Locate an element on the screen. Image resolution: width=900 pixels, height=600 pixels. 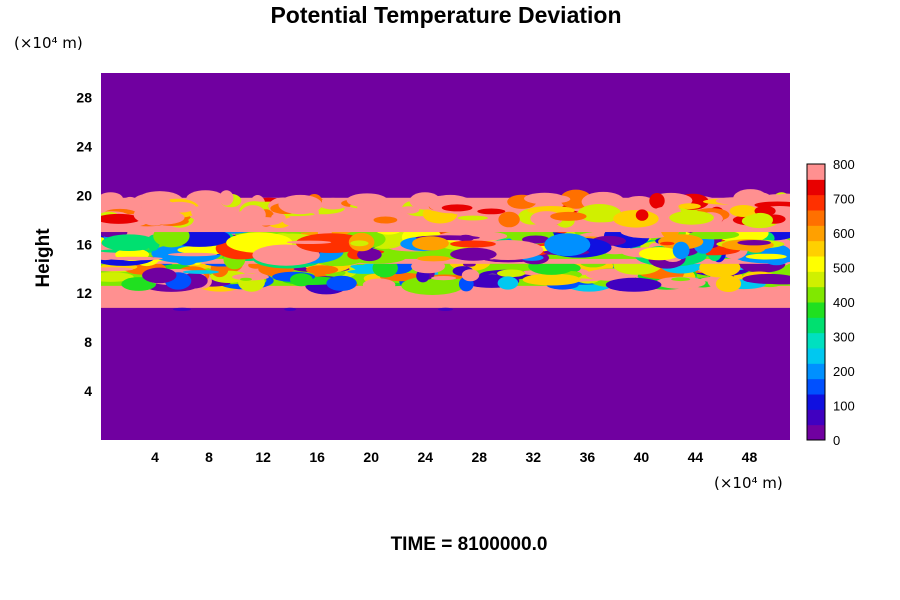
x-axis-unit: (×10⁴ m) is located at coordinates (748, 483).